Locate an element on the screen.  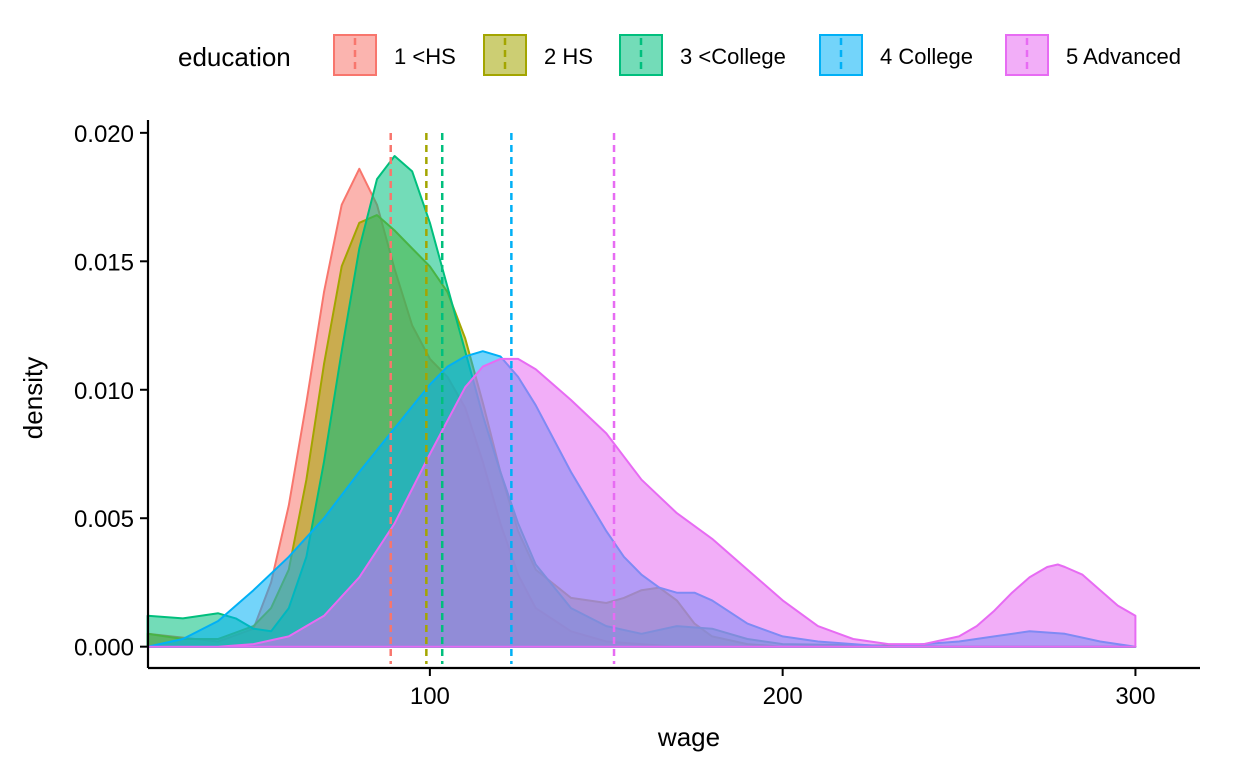
y-tick-label: 0.005 is located at coordinates (104, 519).